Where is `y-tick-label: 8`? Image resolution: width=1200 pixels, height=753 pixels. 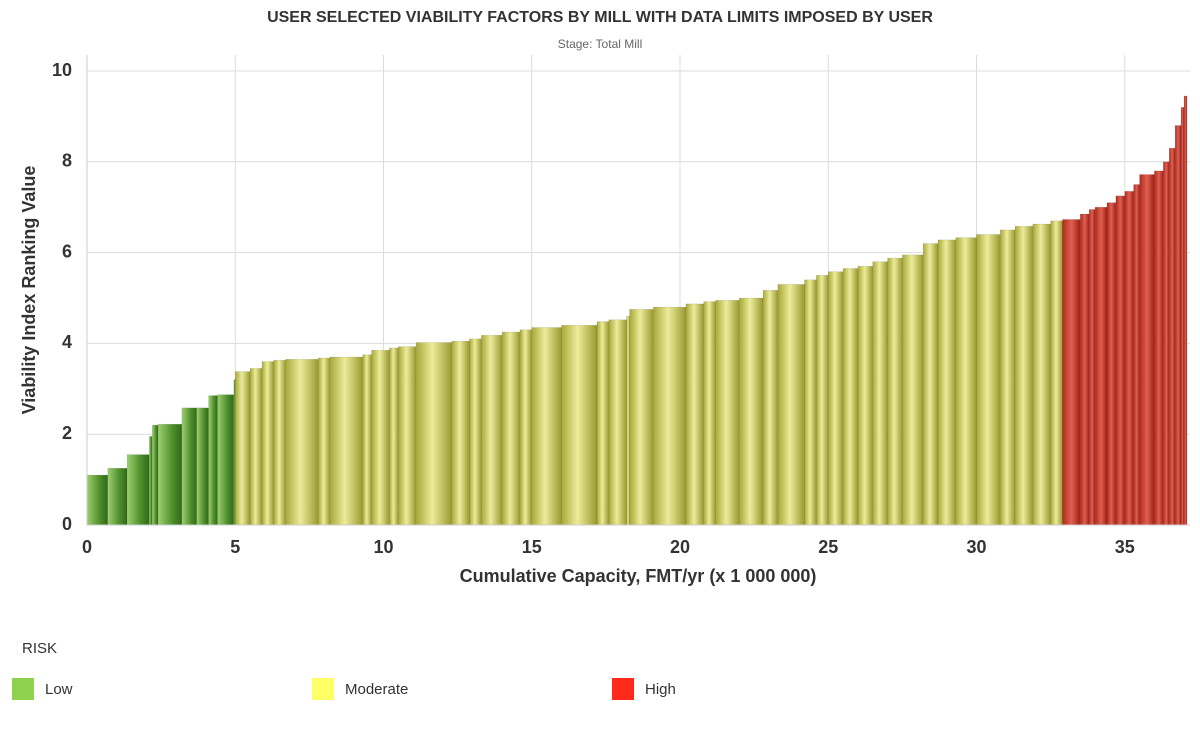 y-tick-label: 8 is located at coordinates (67, 161).